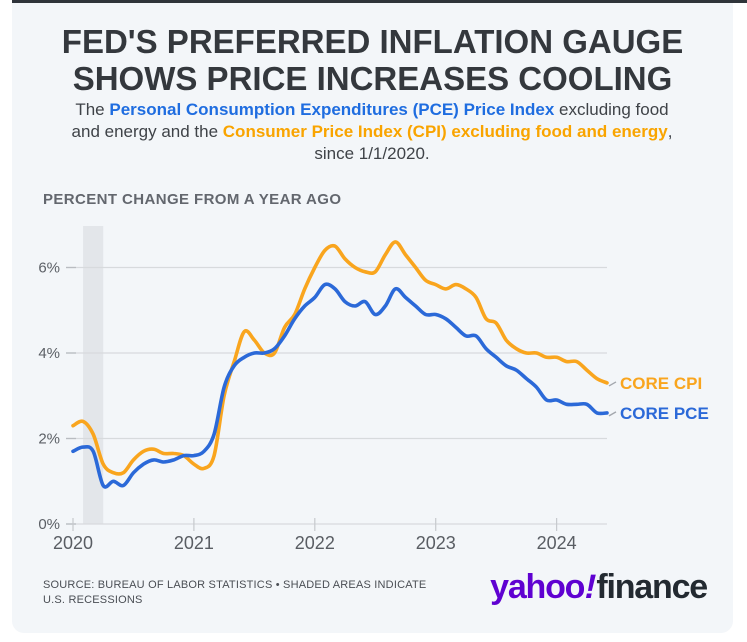 The image size is (747, 642). I want to click on subtitle-text: excluding food and energy and the, so click(370, 120).